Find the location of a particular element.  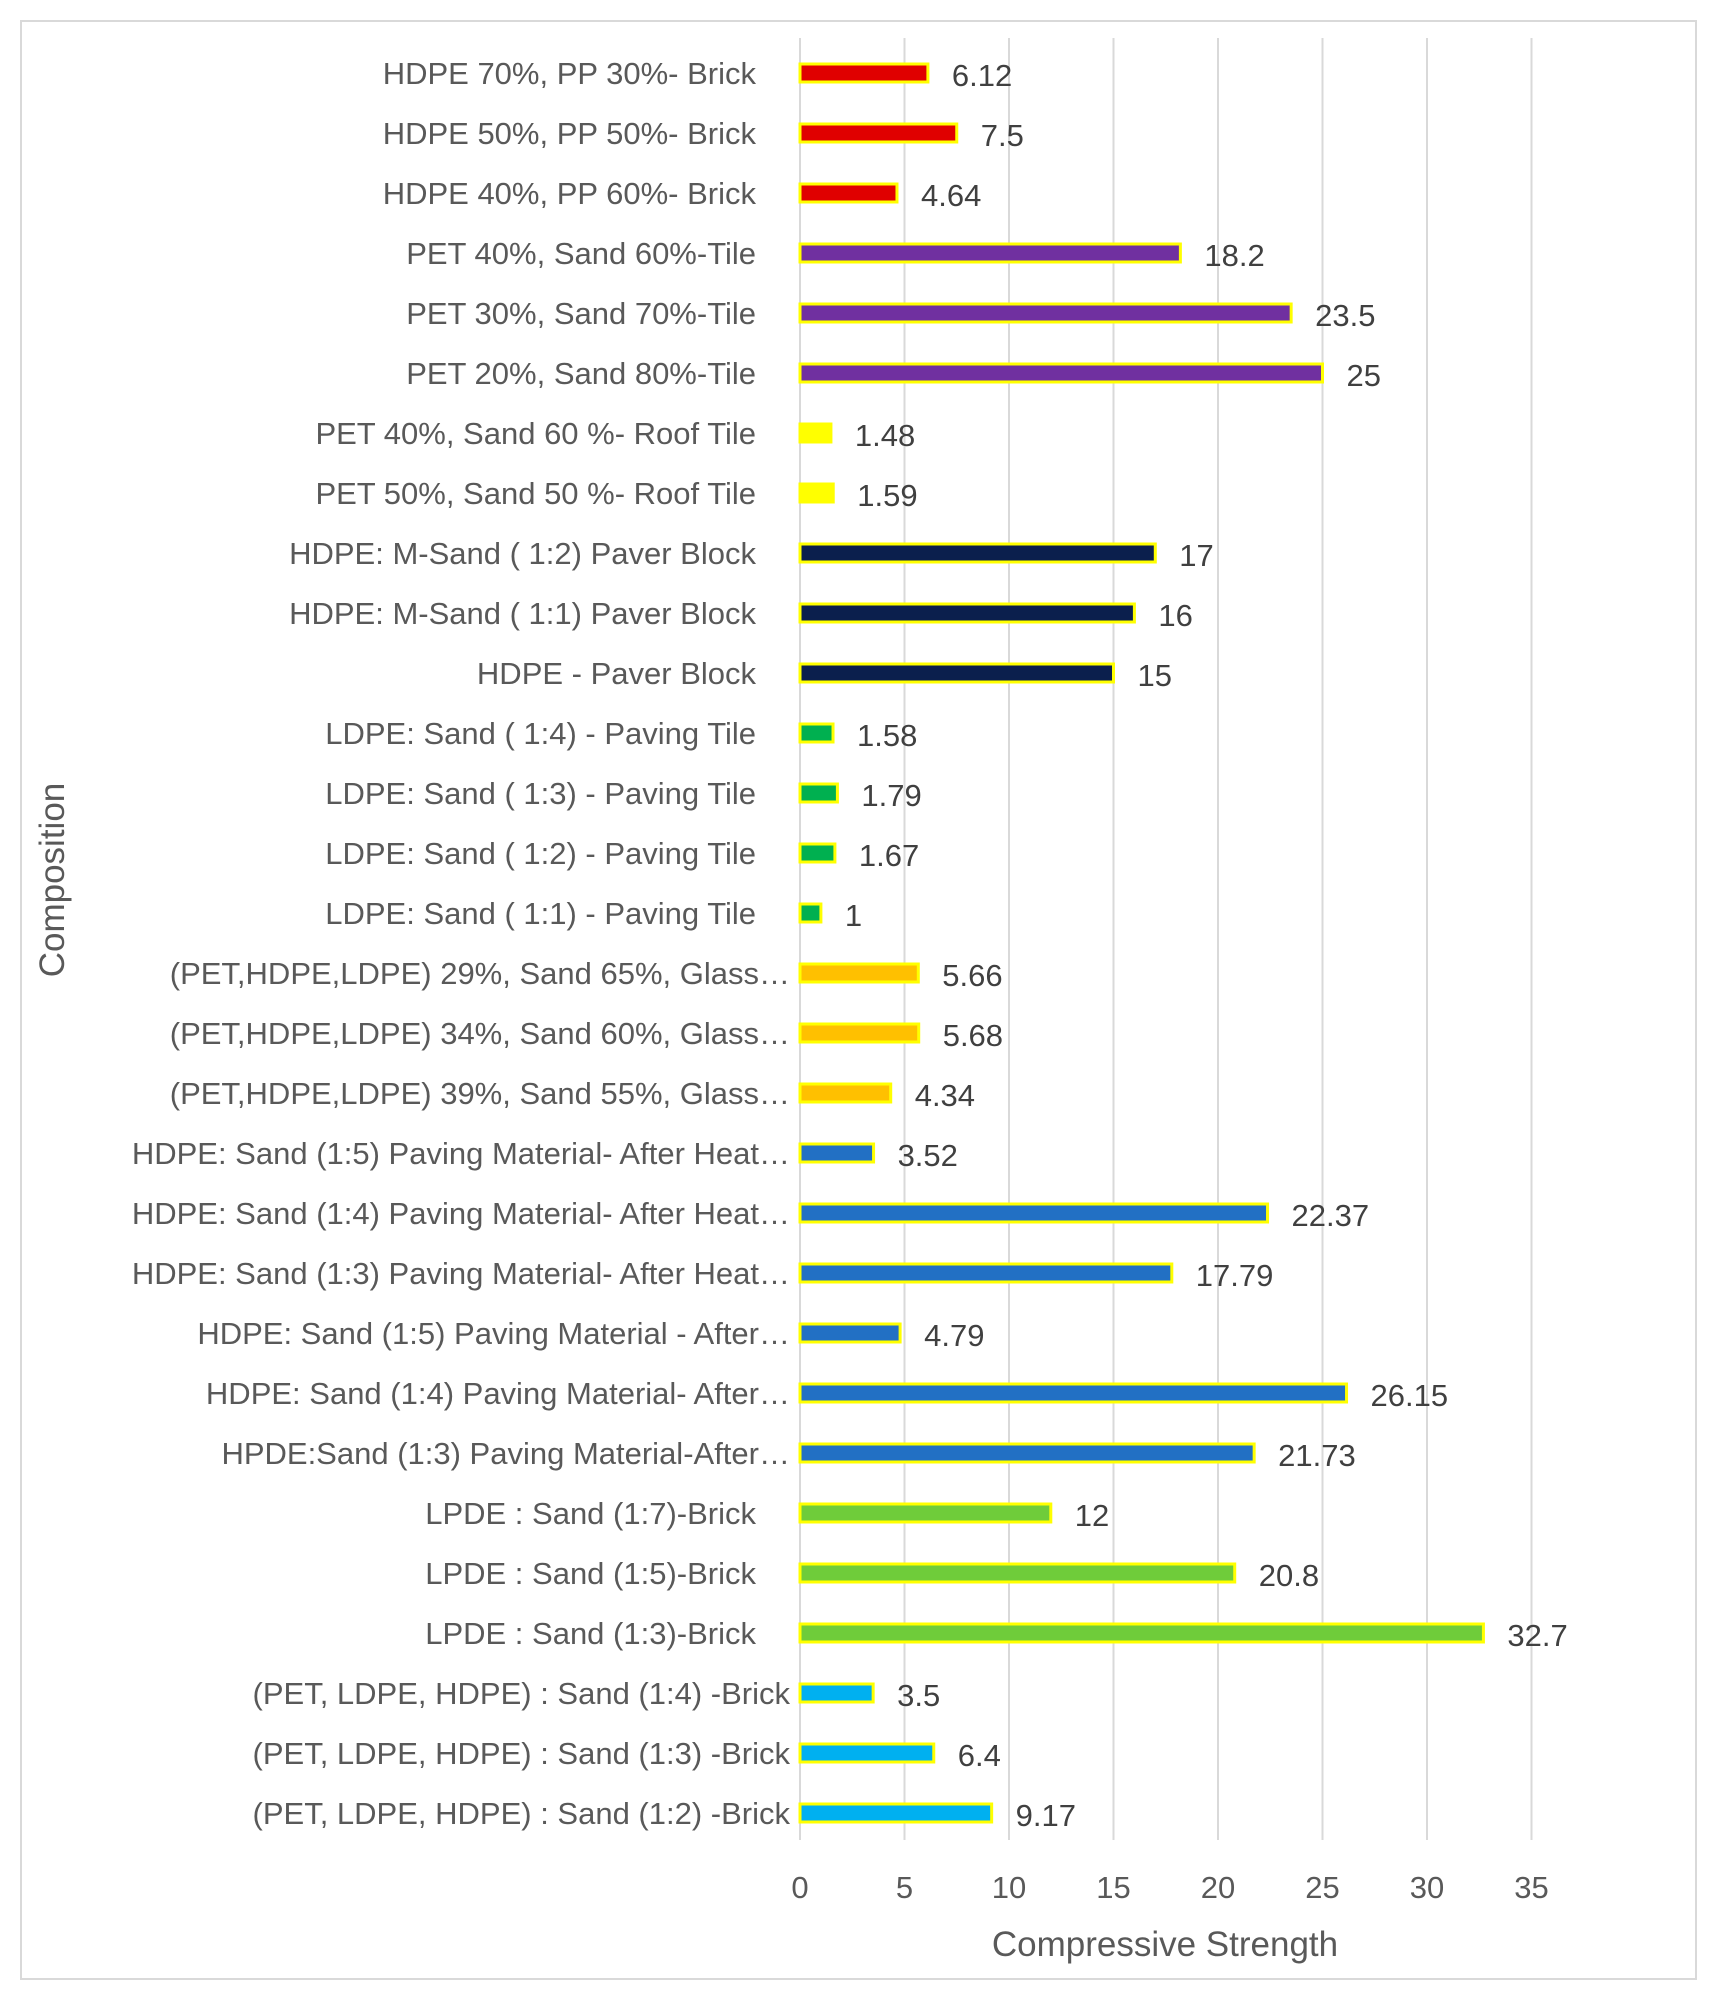

x-tick-label: 20 is located at coordinates (1218, 1887).